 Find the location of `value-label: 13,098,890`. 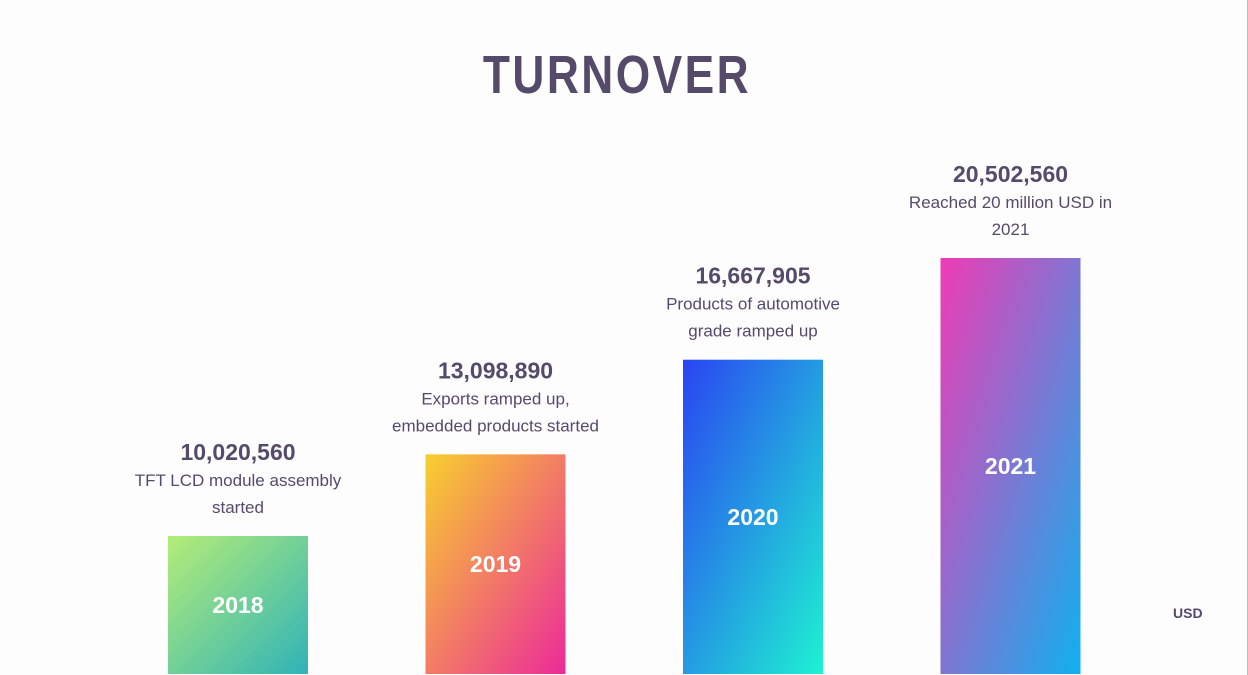

value-label: 13,098,890 is located at coordinates (495, 370).